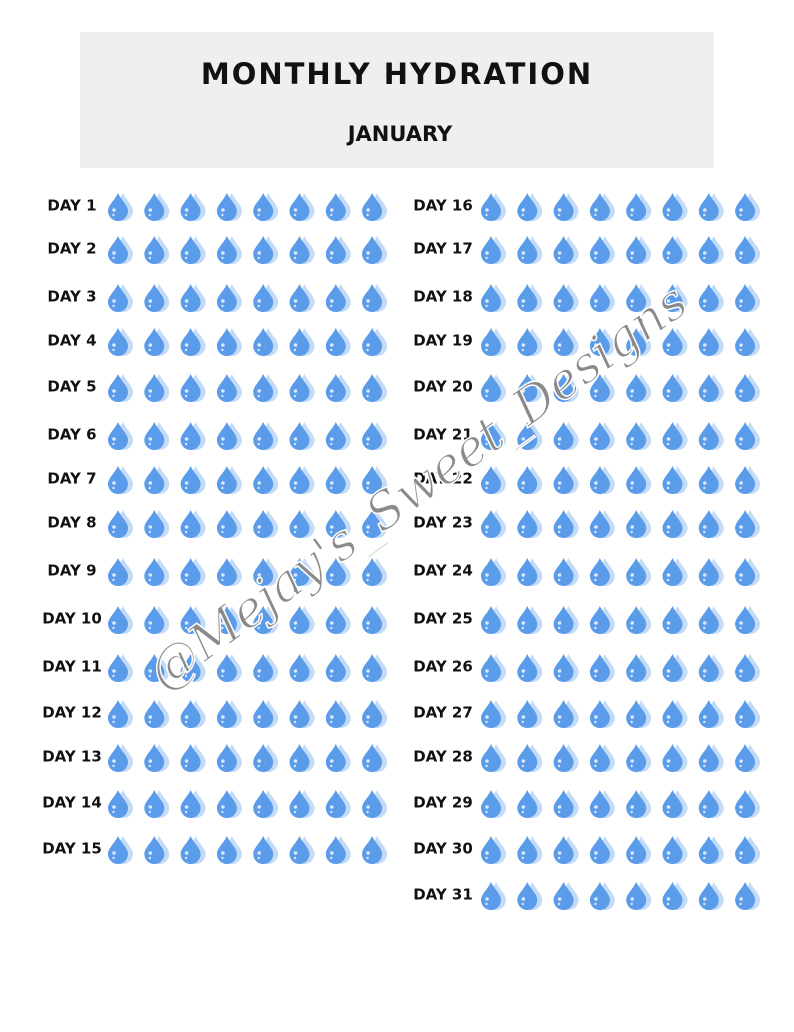 This screenshot has width=794, height=1032. Describe the element at coordinates (217, 388) in the screenshot. I see `day-row: DAY 5` at that location.